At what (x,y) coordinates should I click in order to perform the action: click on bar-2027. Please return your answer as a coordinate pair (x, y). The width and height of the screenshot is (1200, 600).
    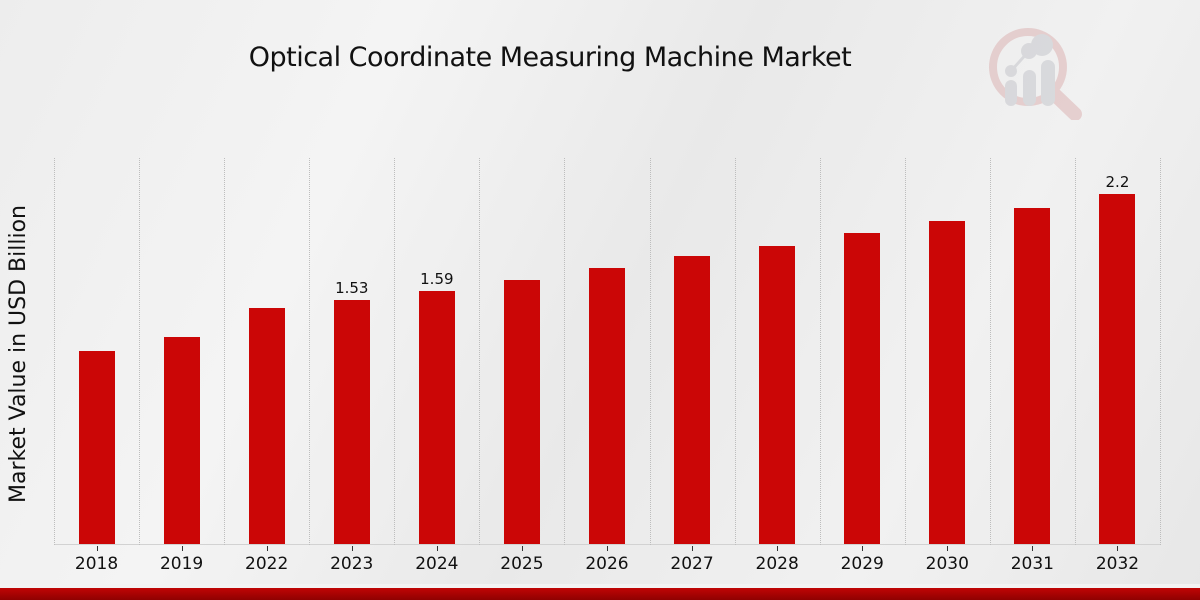
    Looking at the image, I should click on (692, 400).